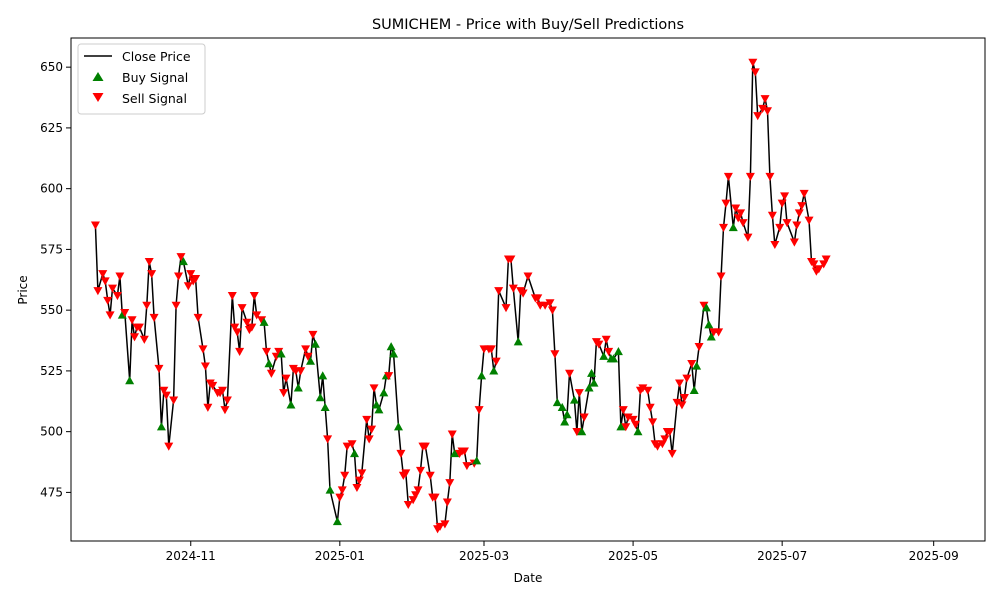 This screenshot has width=1000, height=600. What do you see at coordinates (156, 56) in the screenshot?
I see `legend-entry-close: Close Price` at bounding box center [156, 56].